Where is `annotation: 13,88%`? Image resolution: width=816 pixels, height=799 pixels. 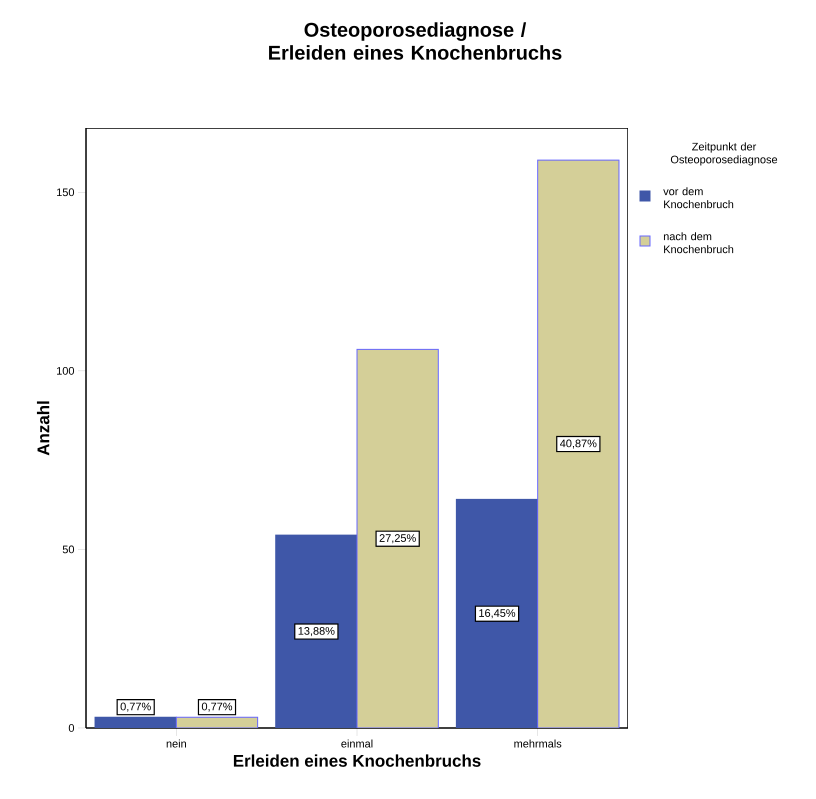 annotation: 13,88% is located at coordinates (316, 631).